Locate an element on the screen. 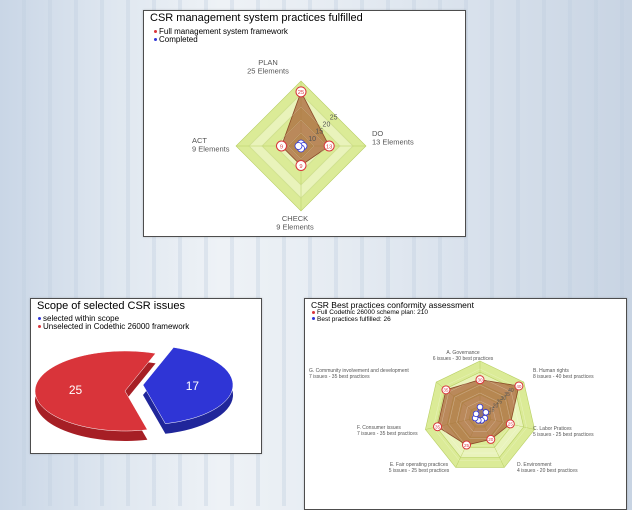  data-label: 30 is located at coordinates (480, 379).